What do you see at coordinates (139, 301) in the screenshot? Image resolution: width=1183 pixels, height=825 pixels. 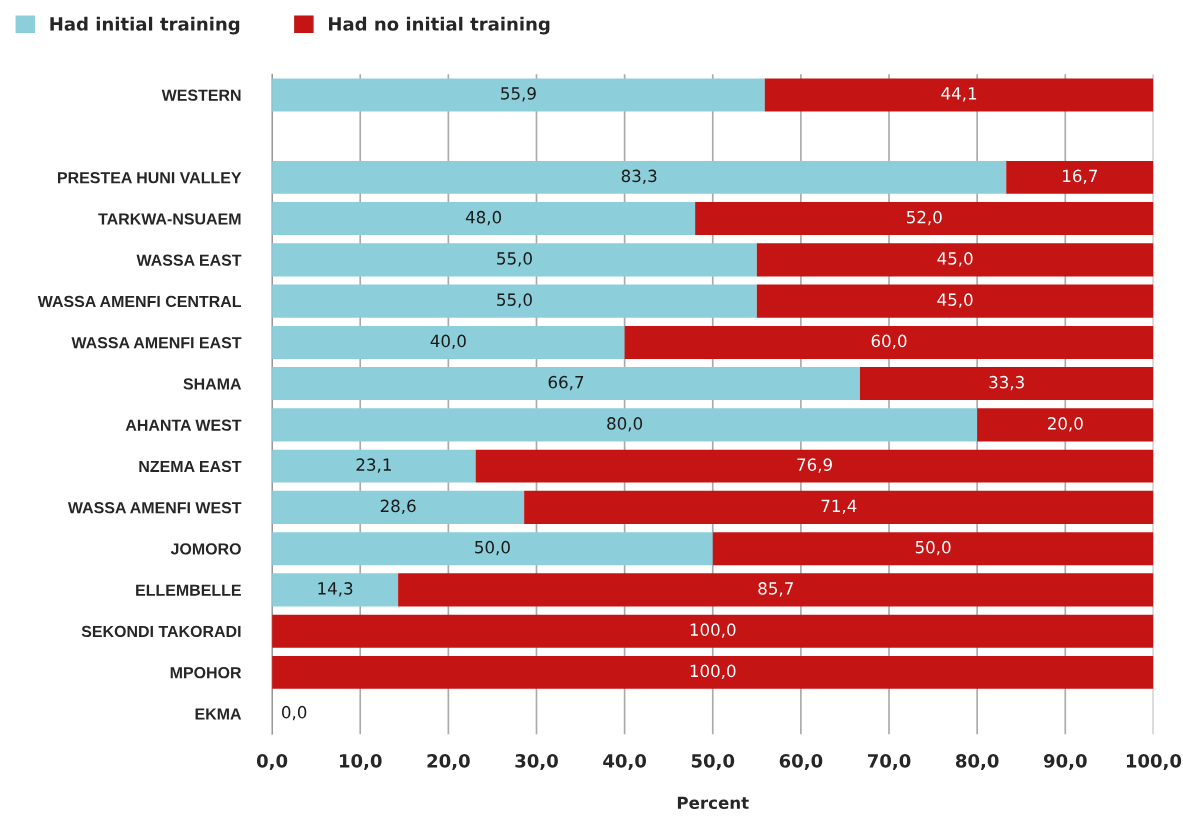 I see `y-tick-label: WASSA AMENFI CENTRAL` at bounding box center [139, 301].